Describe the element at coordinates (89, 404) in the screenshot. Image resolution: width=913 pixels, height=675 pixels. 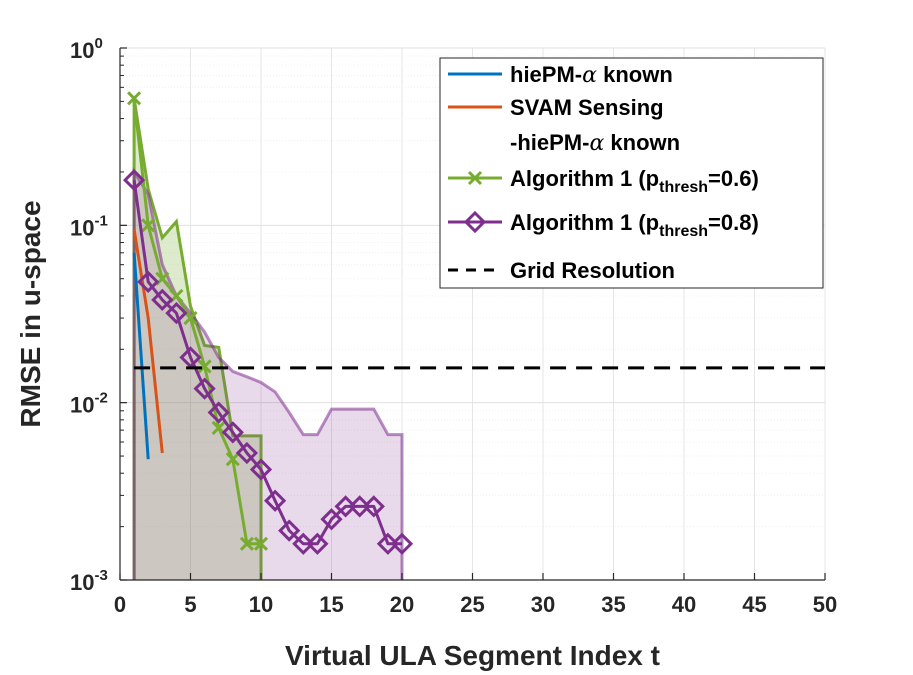
I see `y-tick-label: 10⁻²` at that location.